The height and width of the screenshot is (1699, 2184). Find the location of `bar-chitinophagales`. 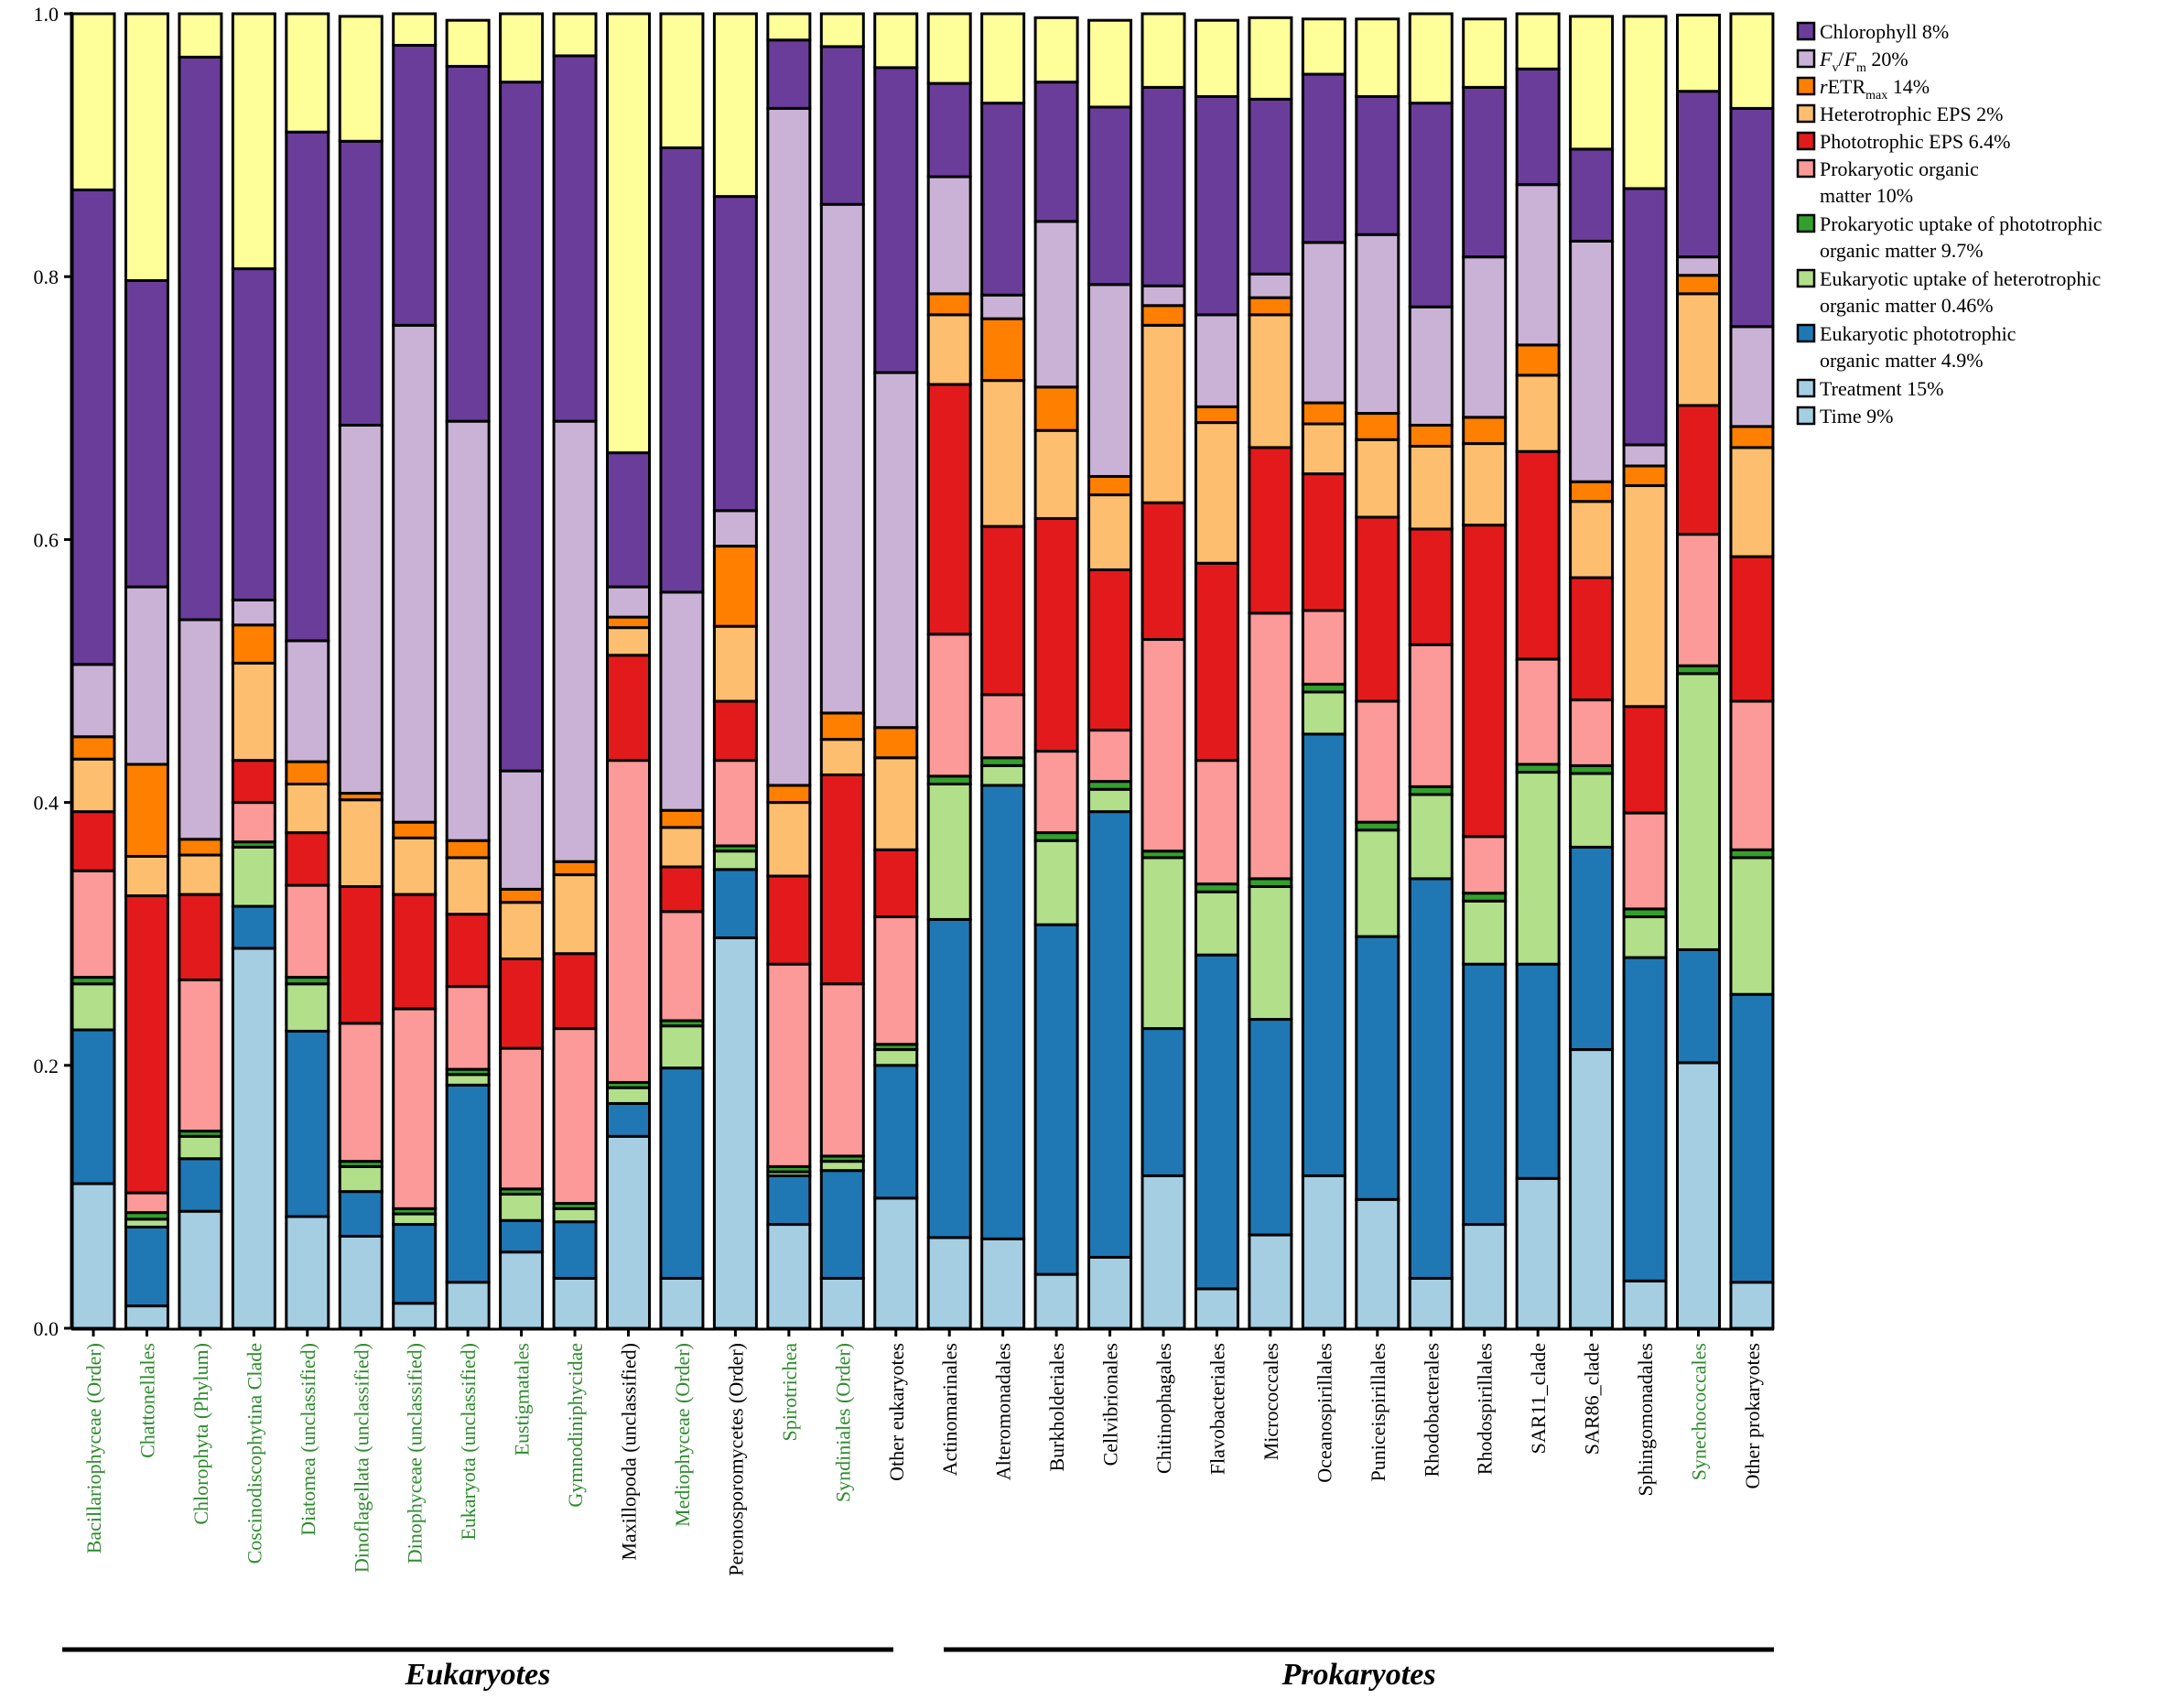

bar-chitinophagales is located at coordinates (1163, 671).